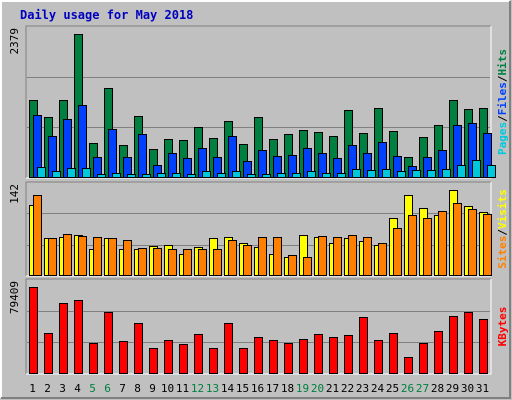 The width and height of the screenshot is (512, 400). Describe the element at coordinates (302, 388) in the screenshot. I see `x-tick-label: 19` at that location.